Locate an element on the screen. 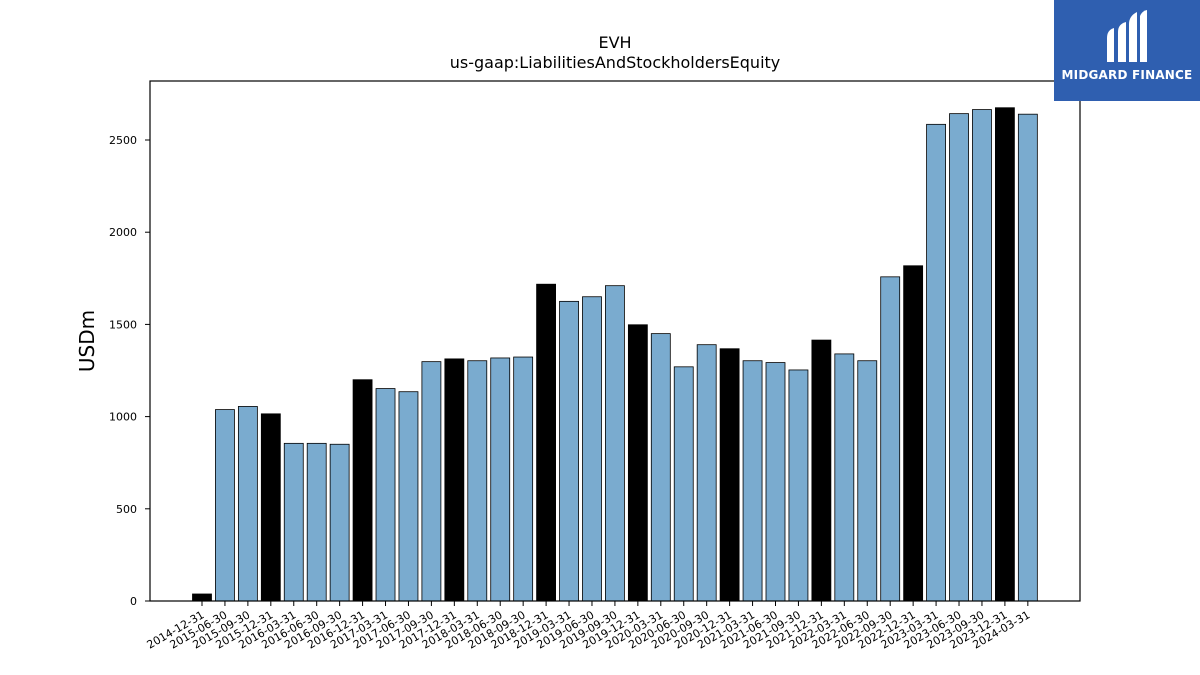 The width and height of the screenshot is (1200, 675). y-tick-label: 500 is located at coordinates (126, 509).